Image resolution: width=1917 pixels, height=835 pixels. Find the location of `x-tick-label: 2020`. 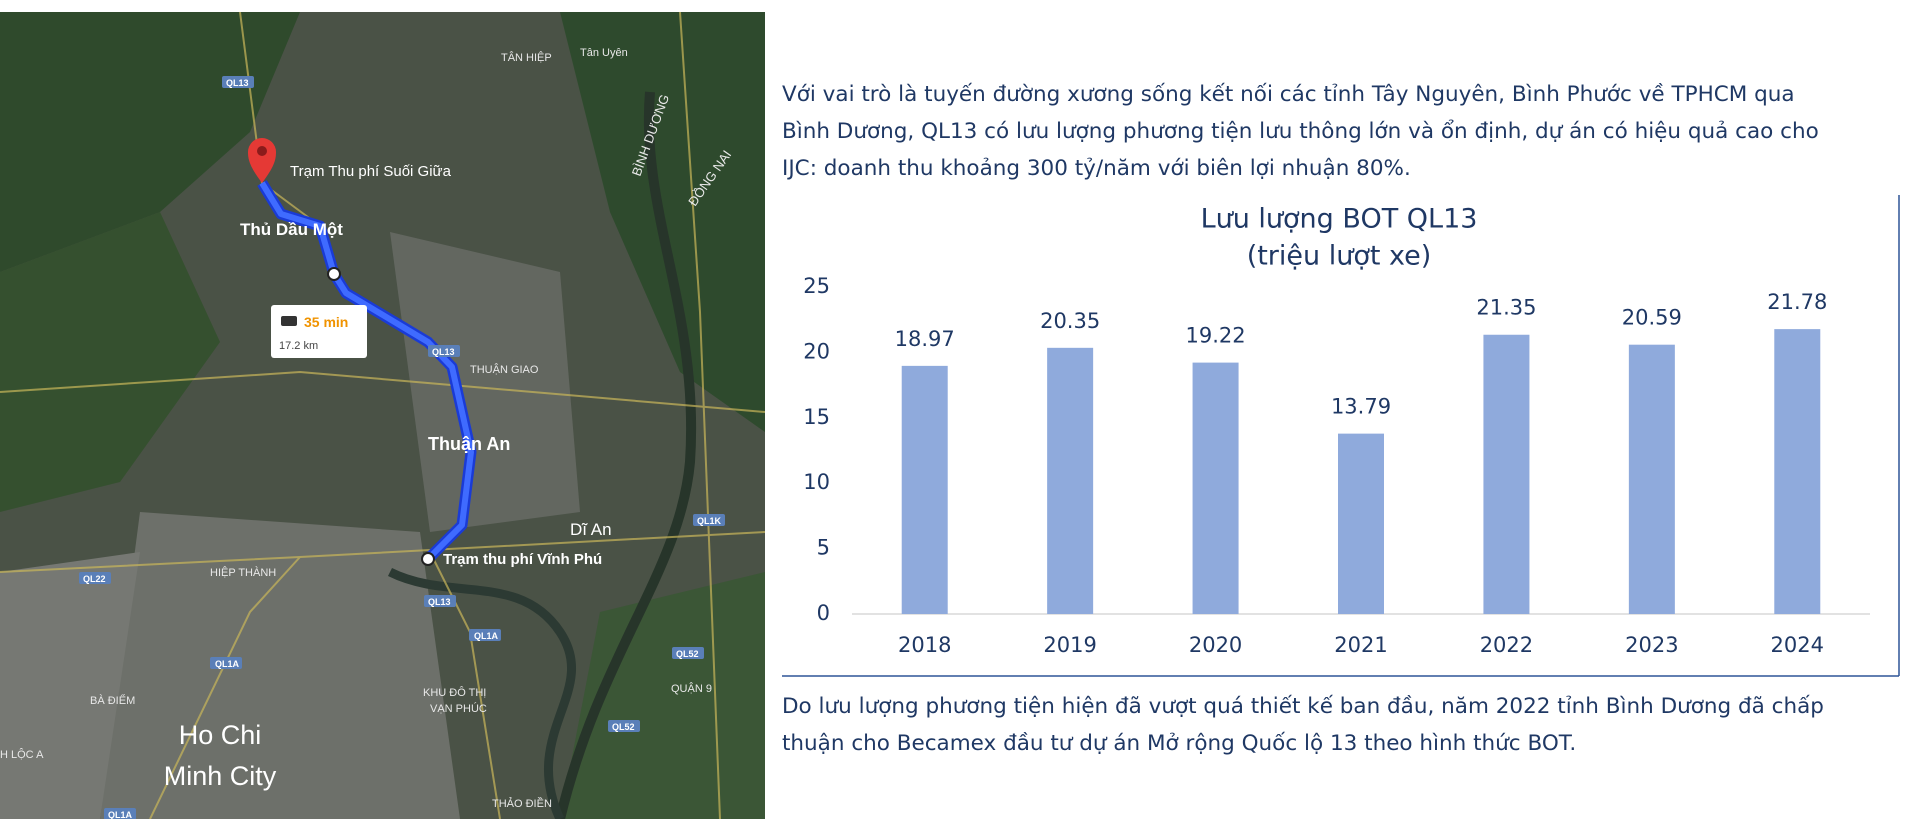

x-tick-label: 2020 is located at coordinates (1215, 645).